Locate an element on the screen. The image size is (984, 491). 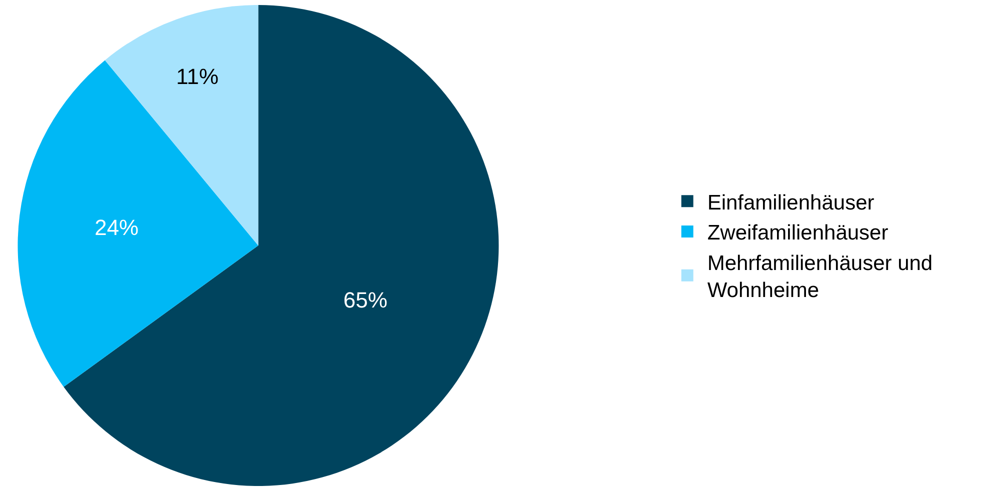
legend-label: Einfamilienhäuser is located at coordinates (790, 202).